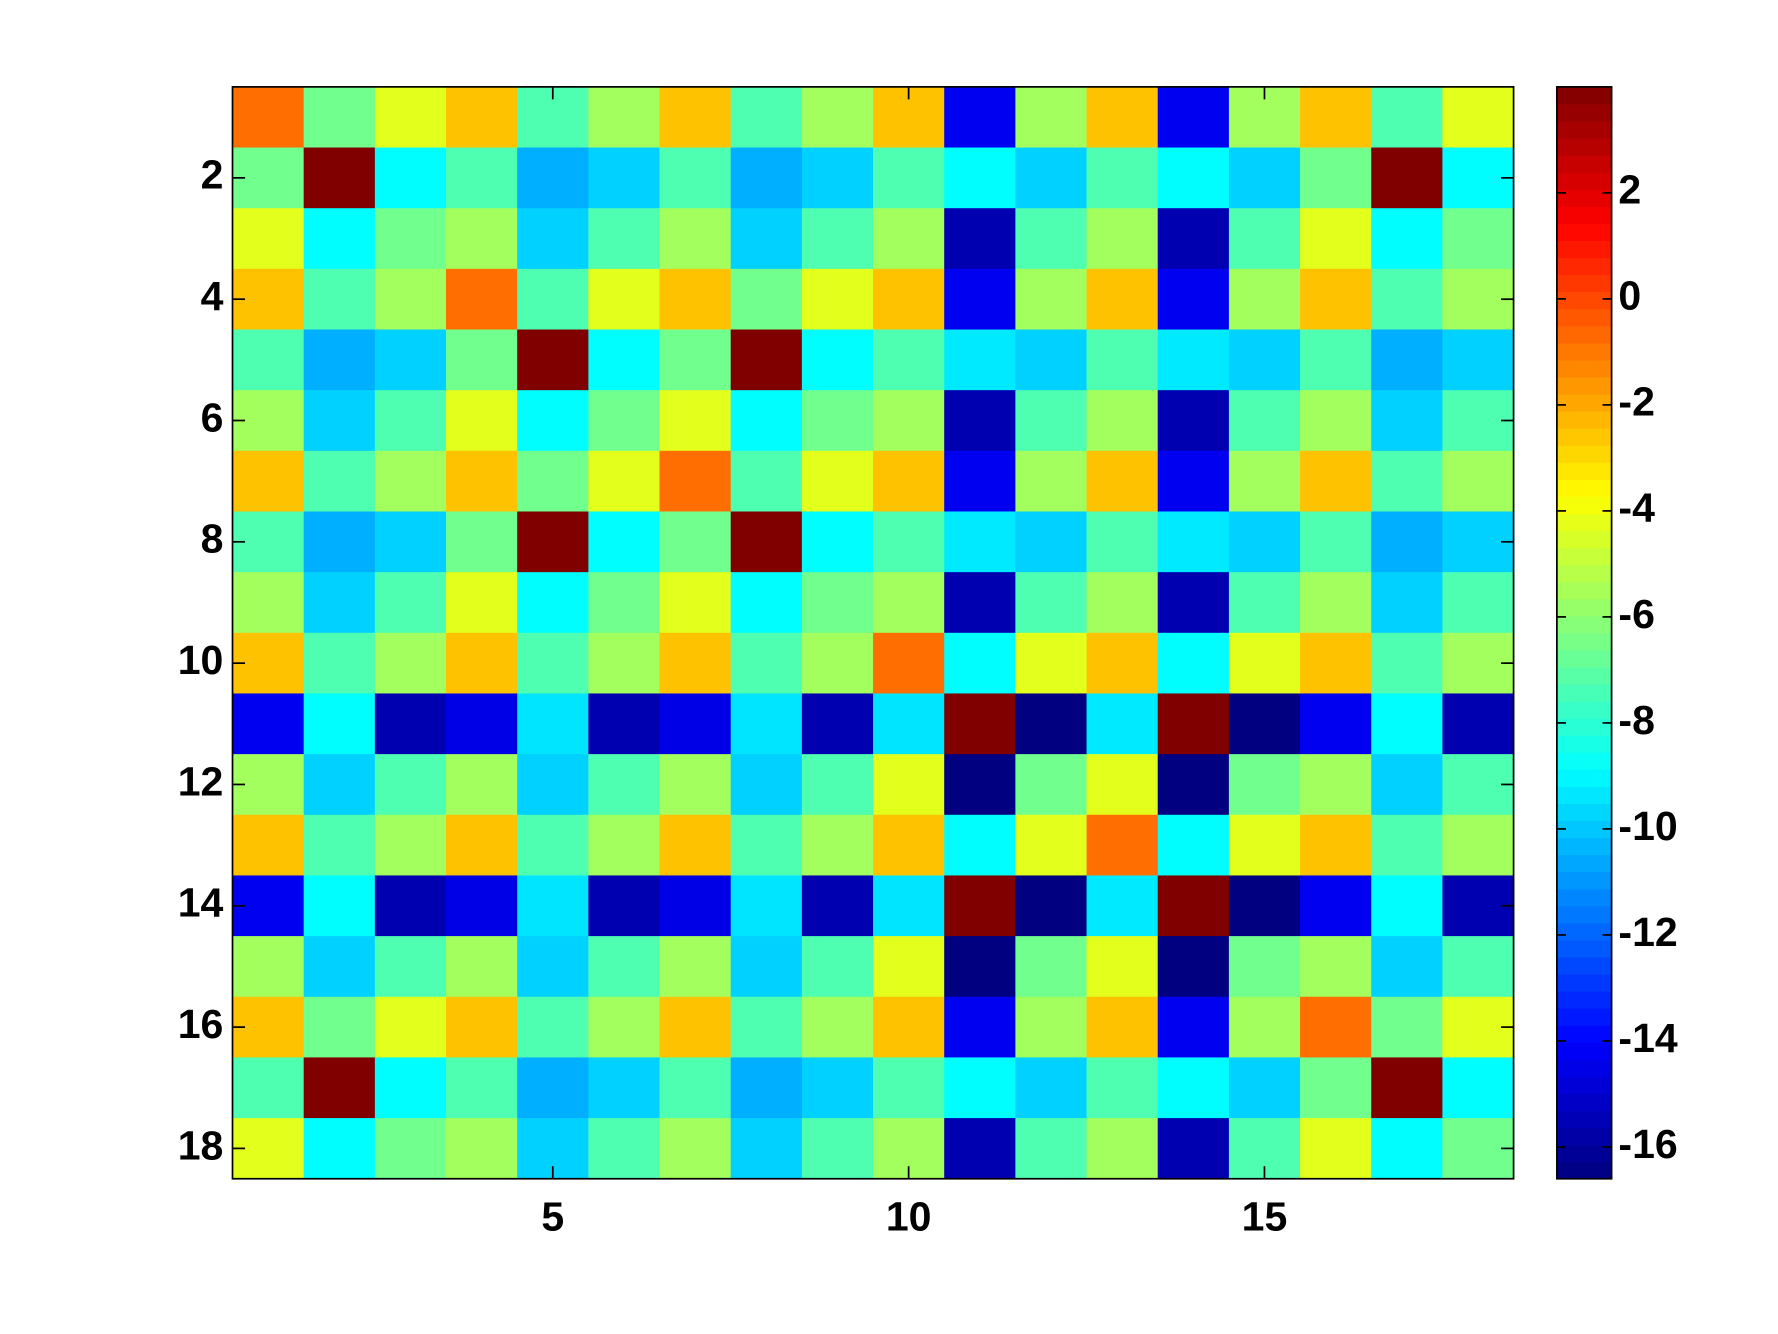  Describe the element at coordinates (201, 781) in the screenshot. I see `y-tick-label: 12` at that location.